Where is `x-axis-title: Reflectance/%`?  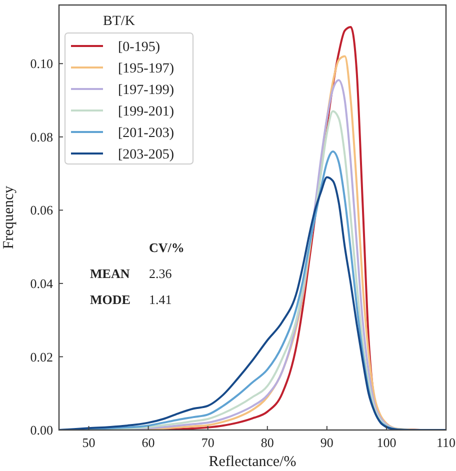
x-axis-title: Reflectance/% is located at coordinates (252, 462).